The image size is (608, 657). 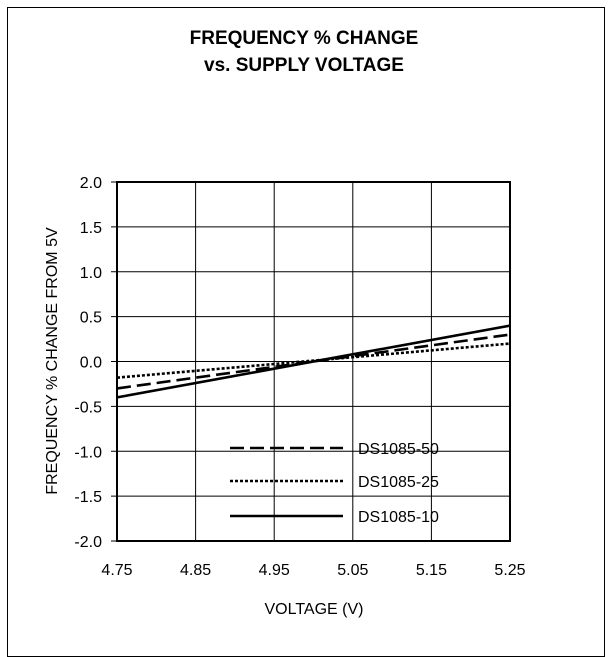 I want to click on y-tick-label: -1.5, so click(x=88, y=497).